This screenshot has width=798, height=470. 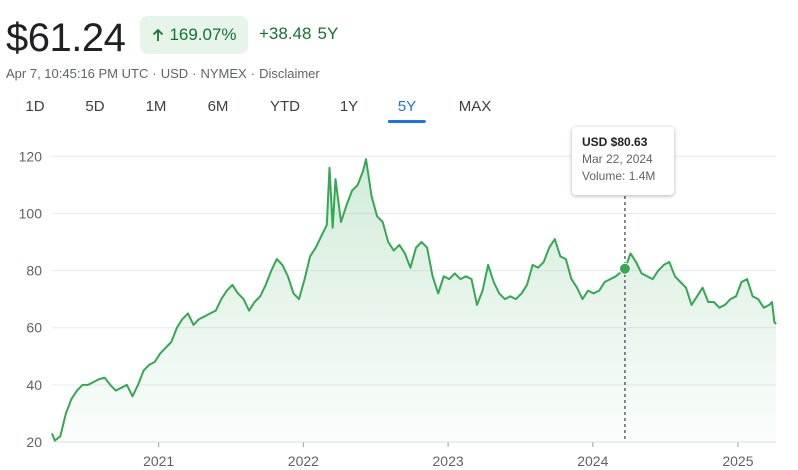 What do you see at coordinates (448, 461) in the screenshot?
I see `x-tick-label: 2023` at bounding box center [448, 461].